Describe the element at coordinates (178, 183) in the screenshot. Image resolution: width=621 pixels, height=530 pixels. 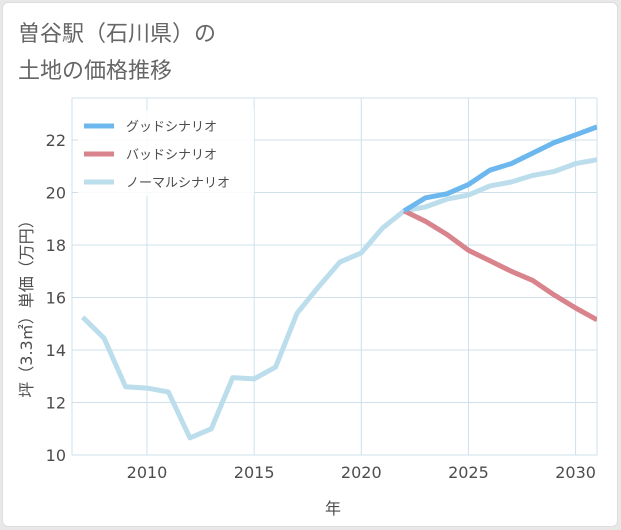
I see `legend-item-label: ノーマルシナリオ` at that location.